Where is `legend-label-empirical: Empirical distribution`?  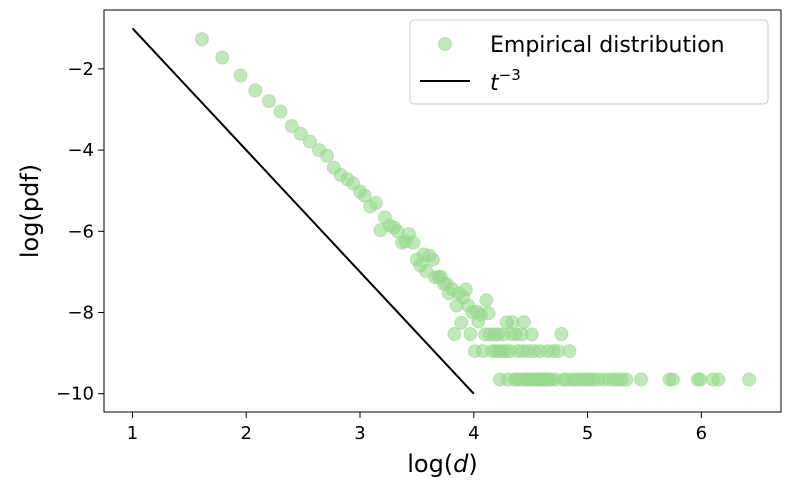 legend-label-empirical: Empirical distribution is located at coordinates (607, 45).